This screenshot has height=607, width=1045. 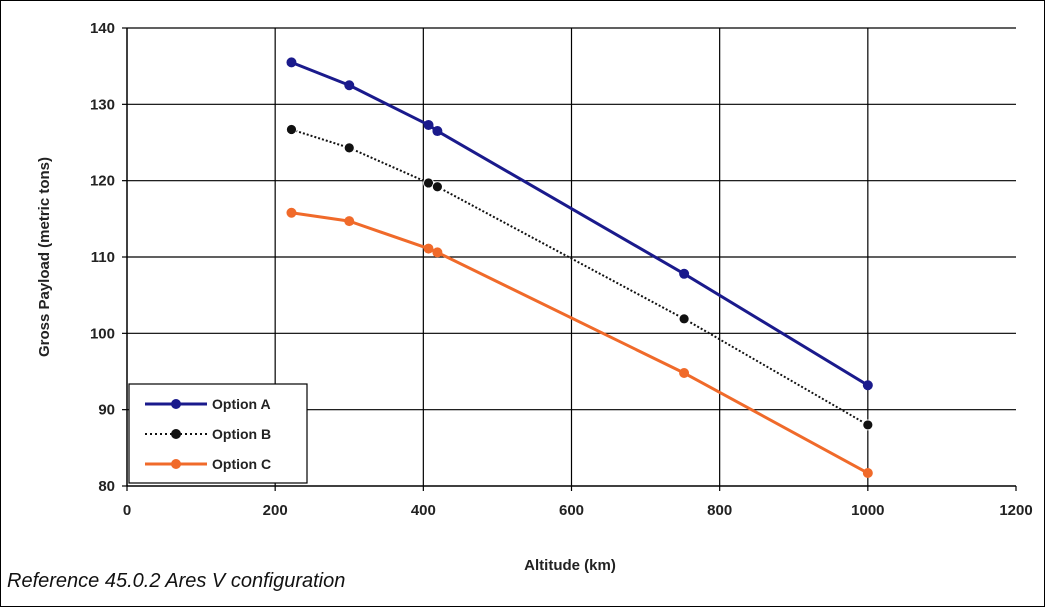 I want to click on legend-item: Option C, so click(x=208, y=464).